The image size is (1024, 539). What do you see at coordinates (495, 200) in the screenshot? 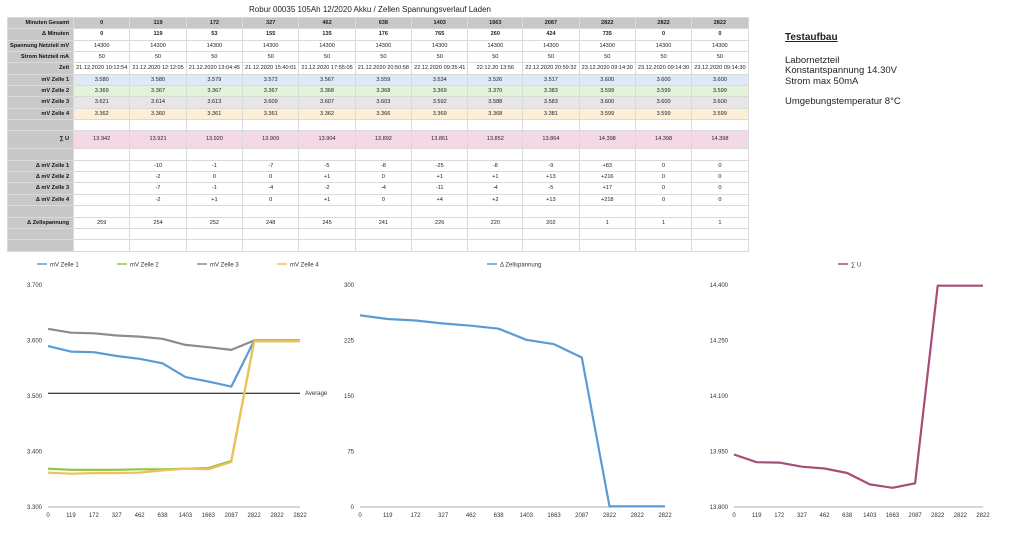
I see `table-cell: +2` at bounding box center [495, 200].